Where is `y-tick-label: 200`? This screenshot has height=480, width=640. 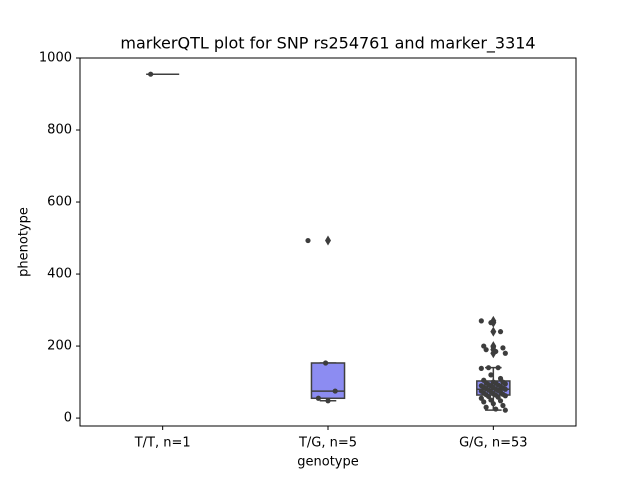
y-tick-label: 200 is located at coordinates (59, 346).